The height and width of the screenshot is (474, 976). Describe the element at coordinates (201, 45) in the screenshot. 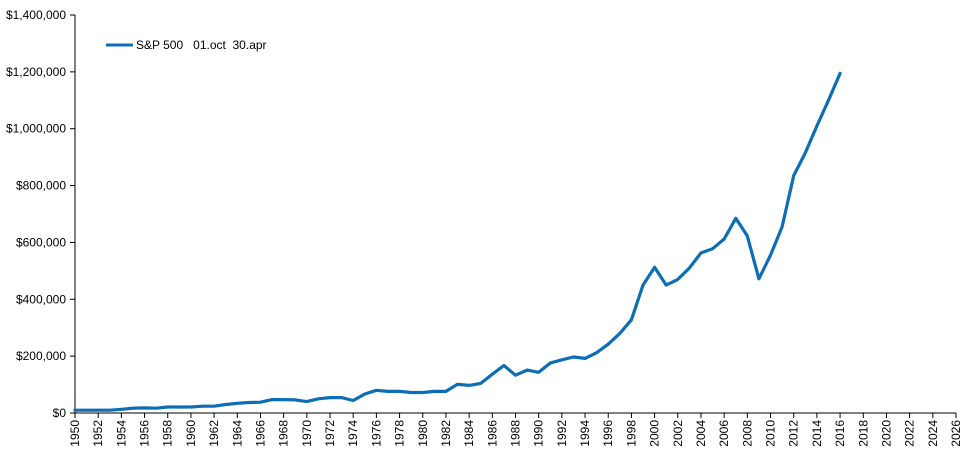

I see `legend-label-sp500: S&P 500 01.oct 30.apr` at that location.